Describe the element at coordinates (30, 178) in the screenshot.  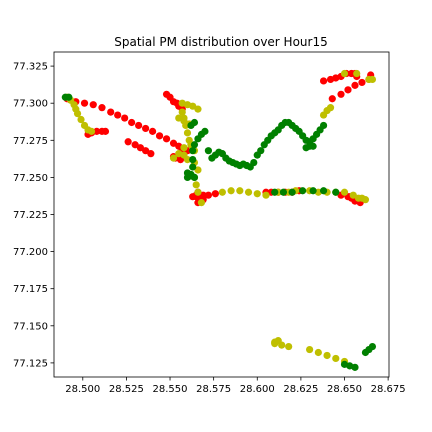
I see `y-tick-label: 77.250` at that location.